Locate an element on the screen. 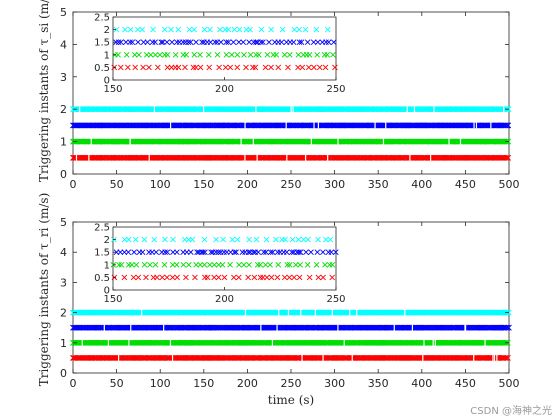 The height and width of the screenshot is (420, 560). y-tick-label: 5 is located at coordinates (63, 222).